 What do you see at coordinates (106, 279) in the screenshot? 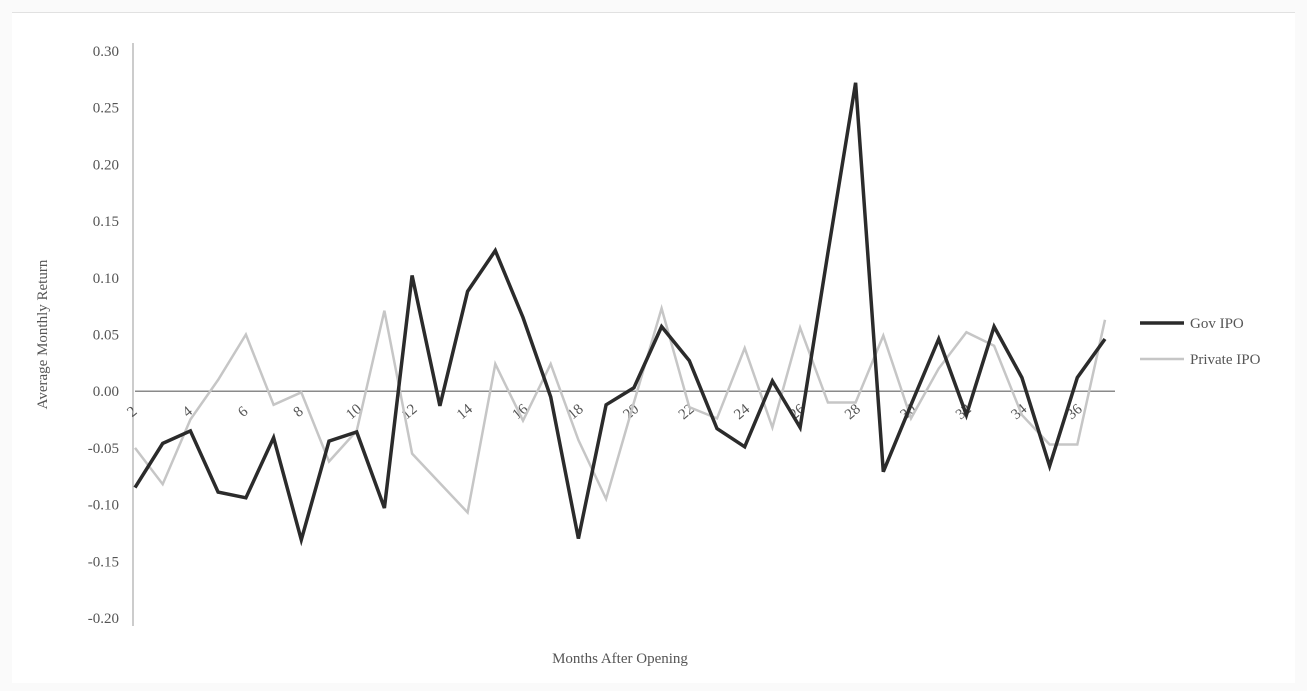
I see `y-tick-label: 0.10` at bounding box center [106, 279].